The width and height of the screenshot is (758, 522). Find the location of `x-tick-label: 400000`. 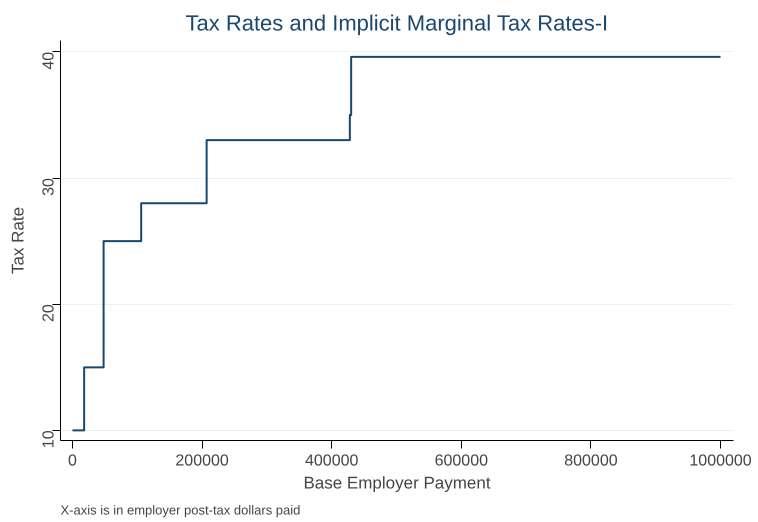

x-tick-label: 400000 is located at coordinates (332, 461).